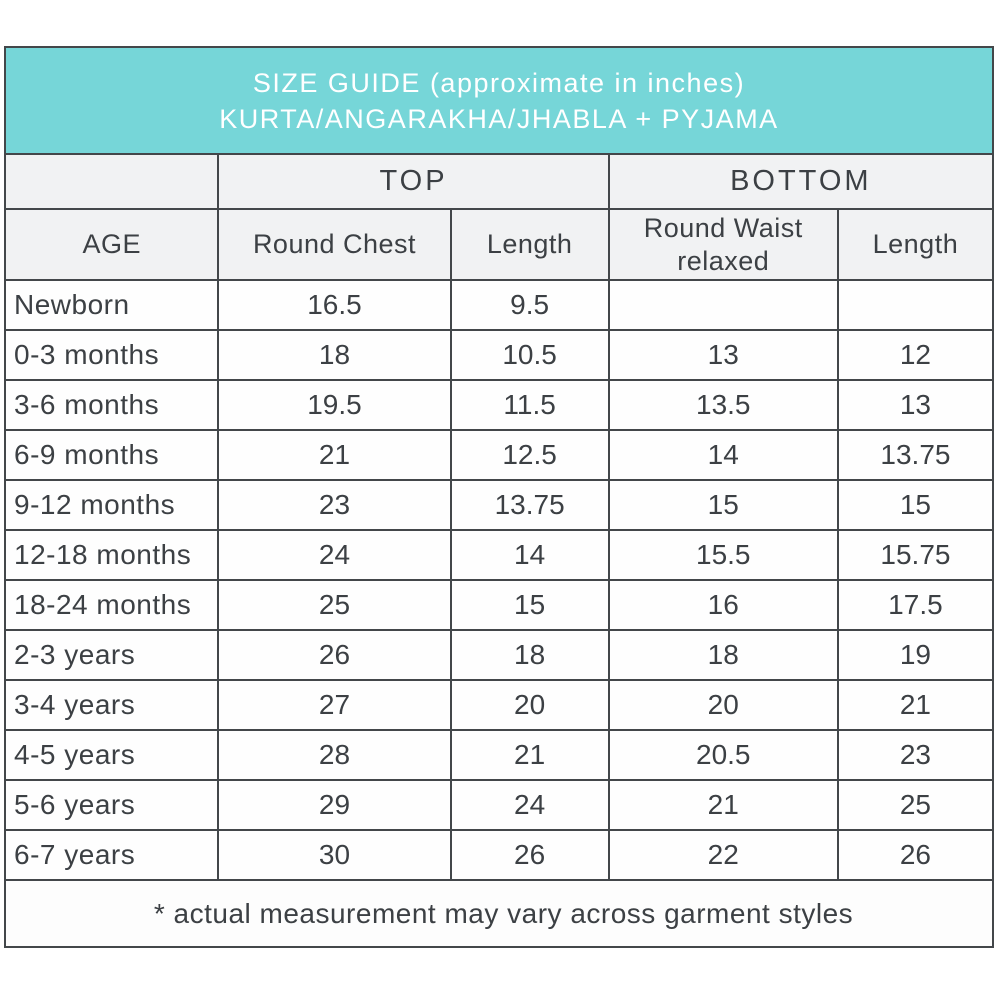 The image size is (1000, 1000). What do you see at coordinates (334, 755) in the screenshot?
I see `value-cell: 28` at bounding box center [334, 755].